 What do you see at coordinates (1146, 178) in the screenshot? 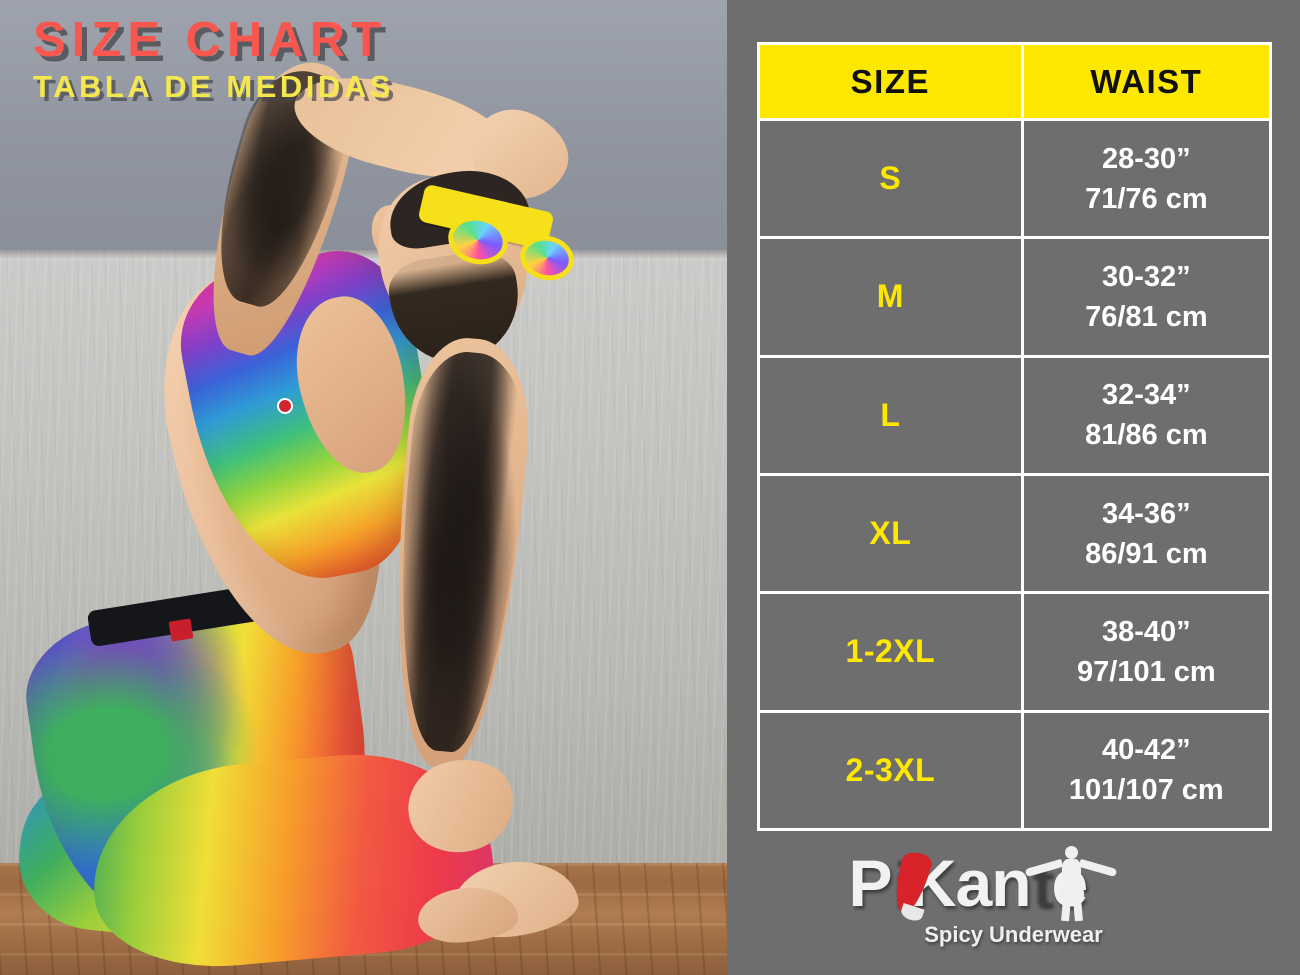
I see `cell-waist: 28-30” 71/76 cm` at bounding box center [1146, 178].